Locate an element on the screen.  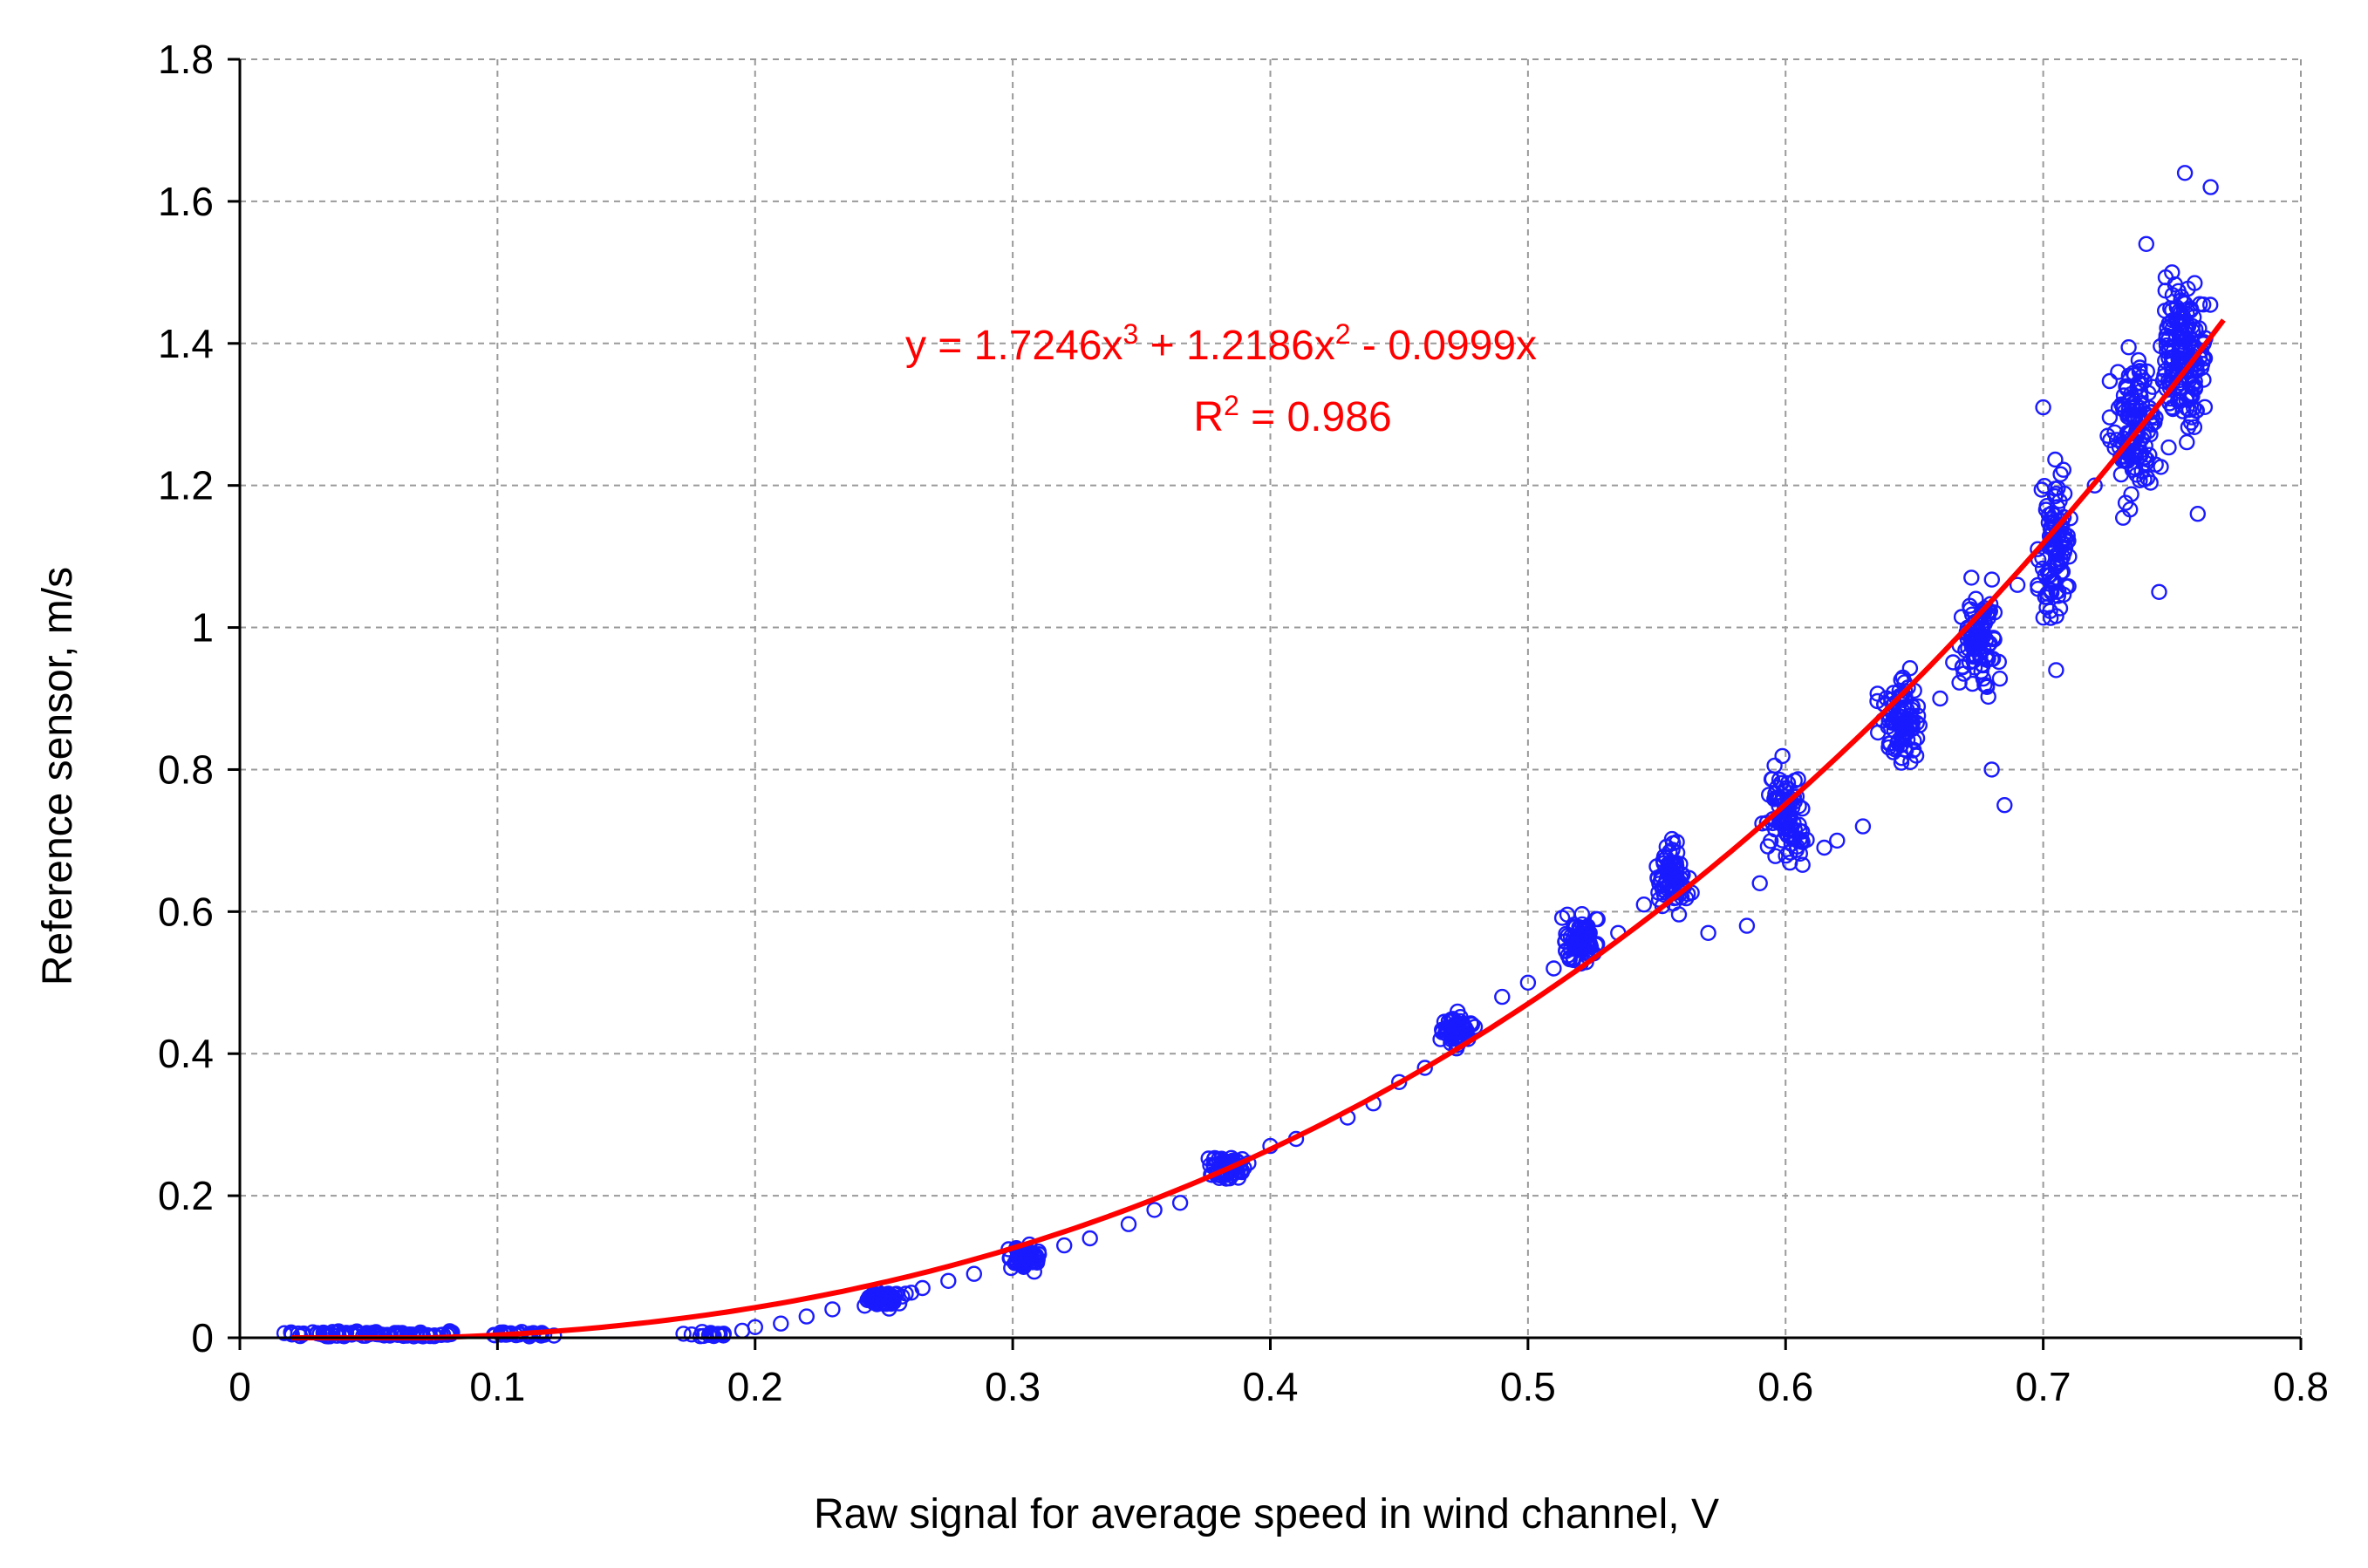
y-tick-label: 1.4 is located at coordinates (186, 343).